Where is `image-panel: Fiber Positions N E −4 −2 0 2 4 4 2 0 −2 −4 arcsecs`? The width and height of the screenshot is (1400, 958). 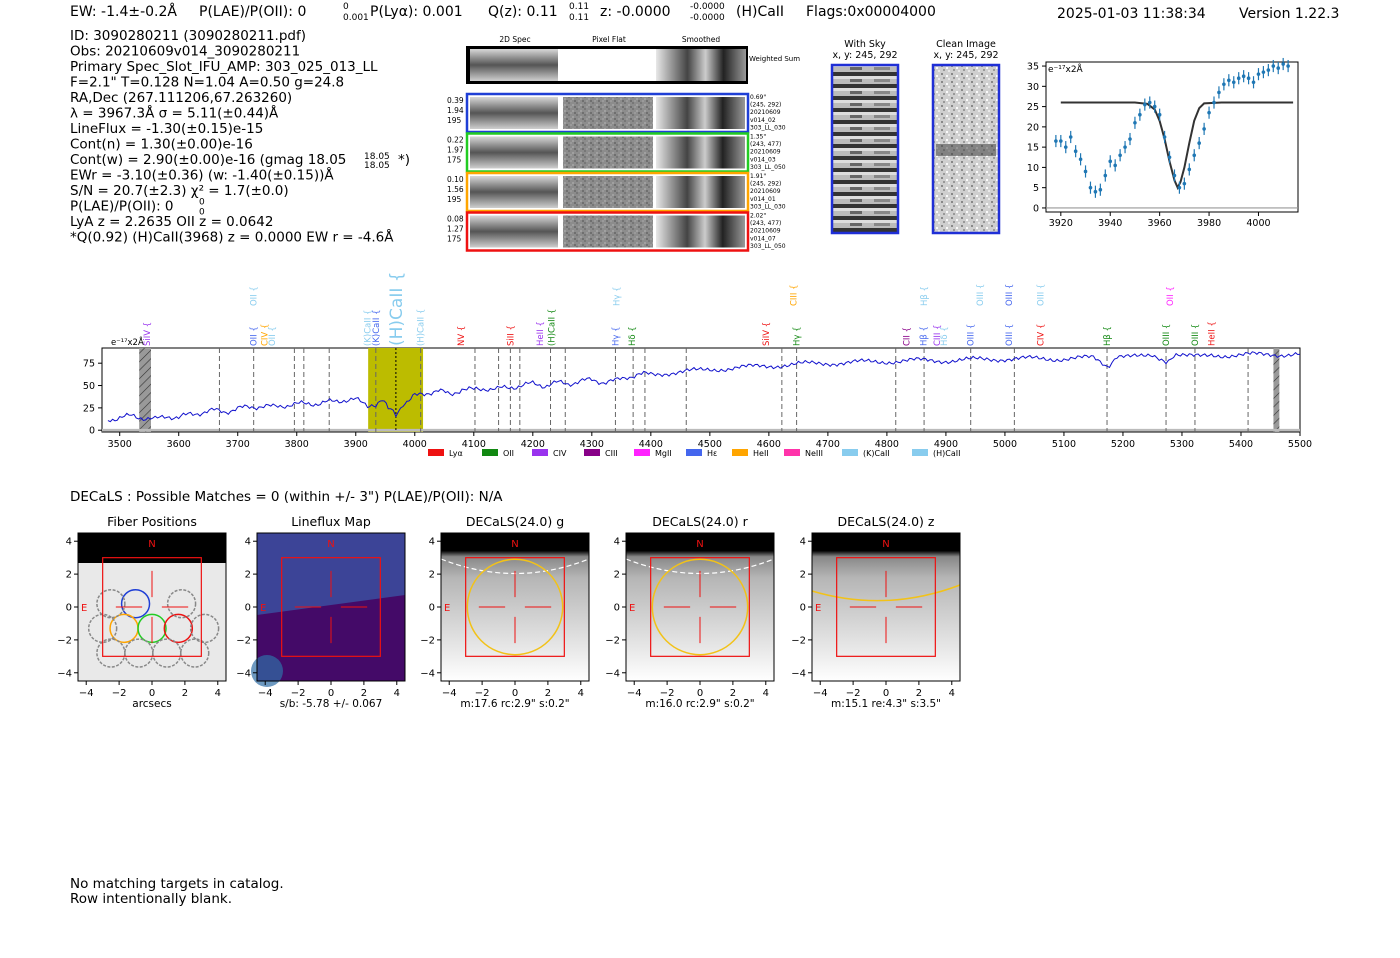 image-panel: Fiber Positions N E −4 −2 0 2 4 4 2 0 −2 −4 arcsecs is located at coordinates (142, 612).